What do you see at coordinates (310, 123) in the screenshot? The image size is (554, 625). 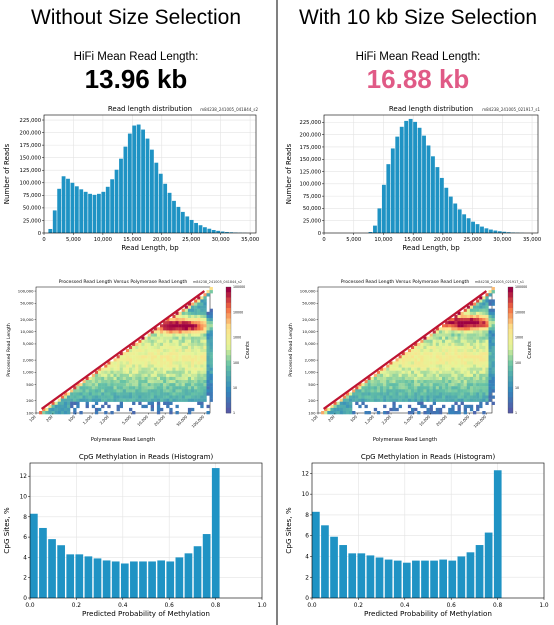 I see `y-tick-label: 225,000` at bounding box center [310, 123].